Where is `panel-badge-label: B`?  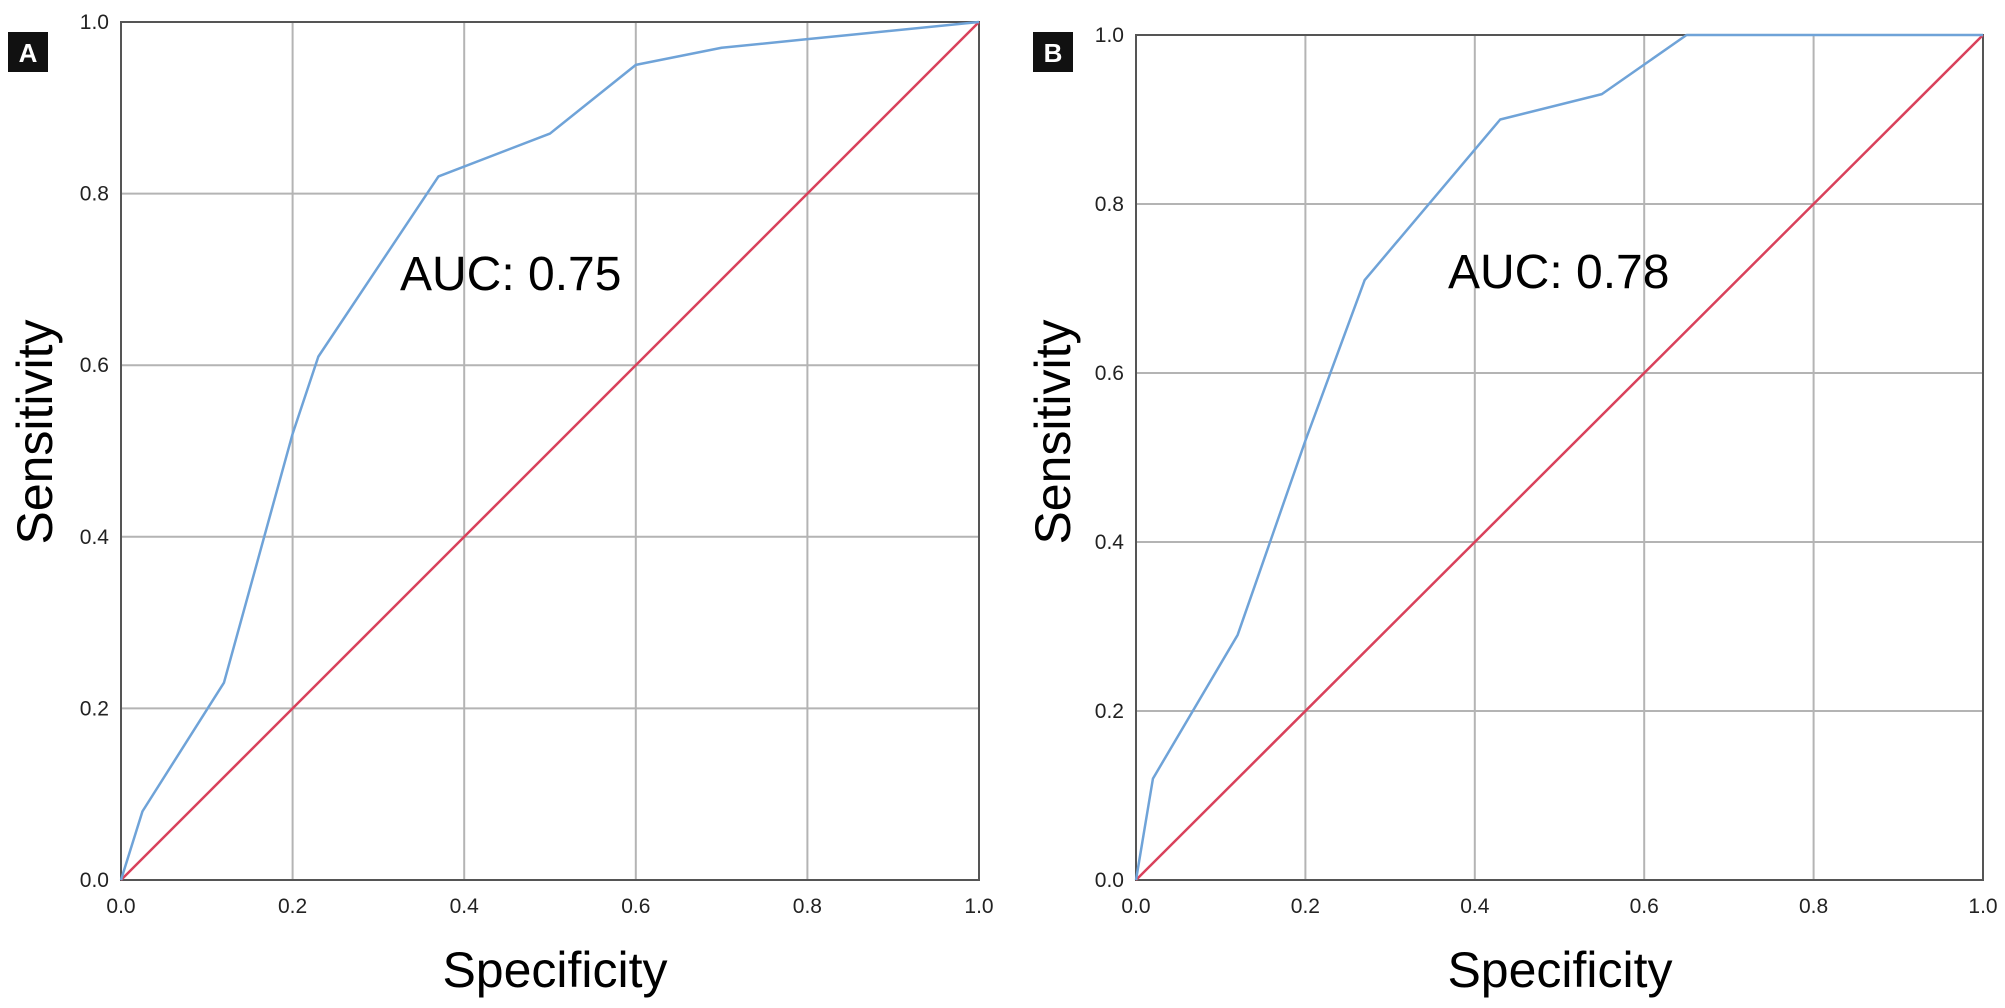
panel-badge-label: B is located at coordinates (1053, 53).